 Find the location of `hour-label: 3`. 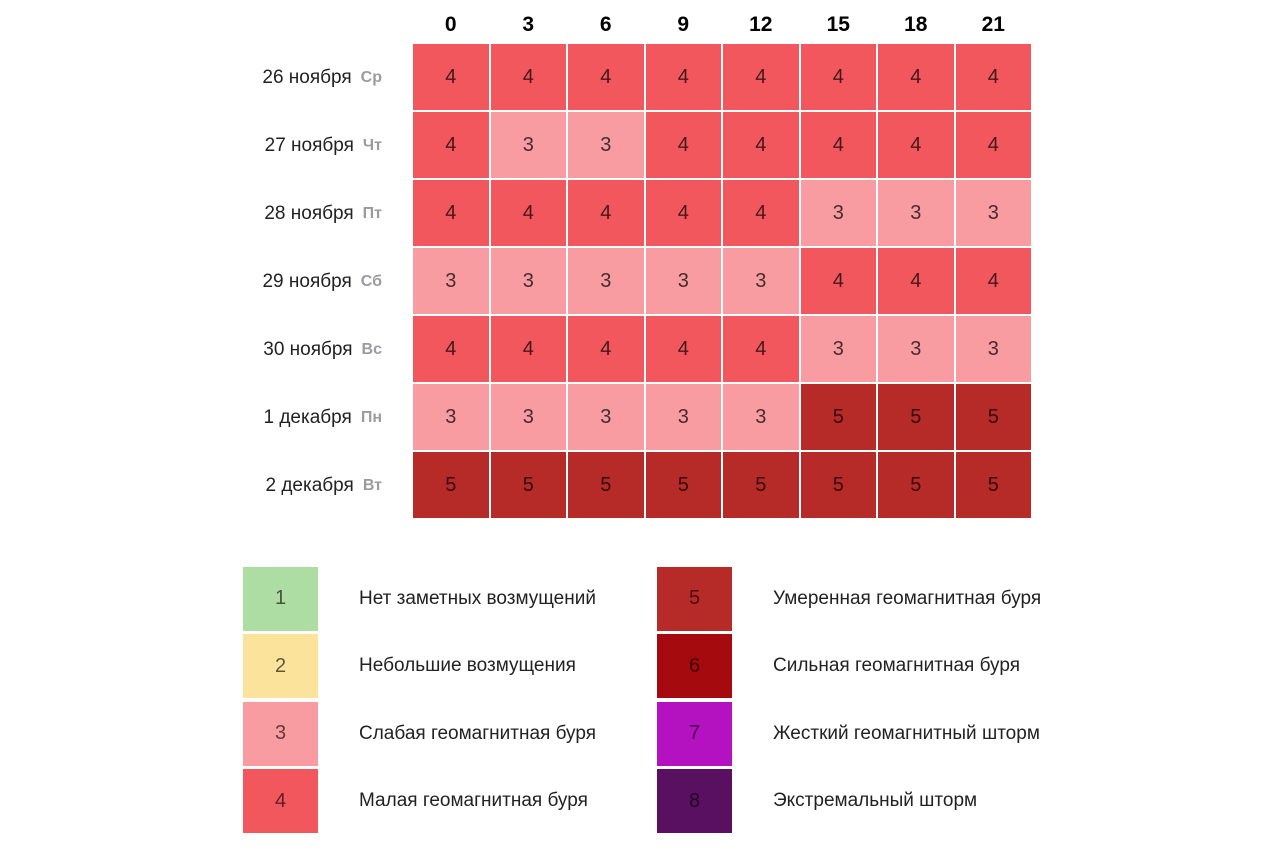

hour-label: 3 is located at coordinates (528, 24).